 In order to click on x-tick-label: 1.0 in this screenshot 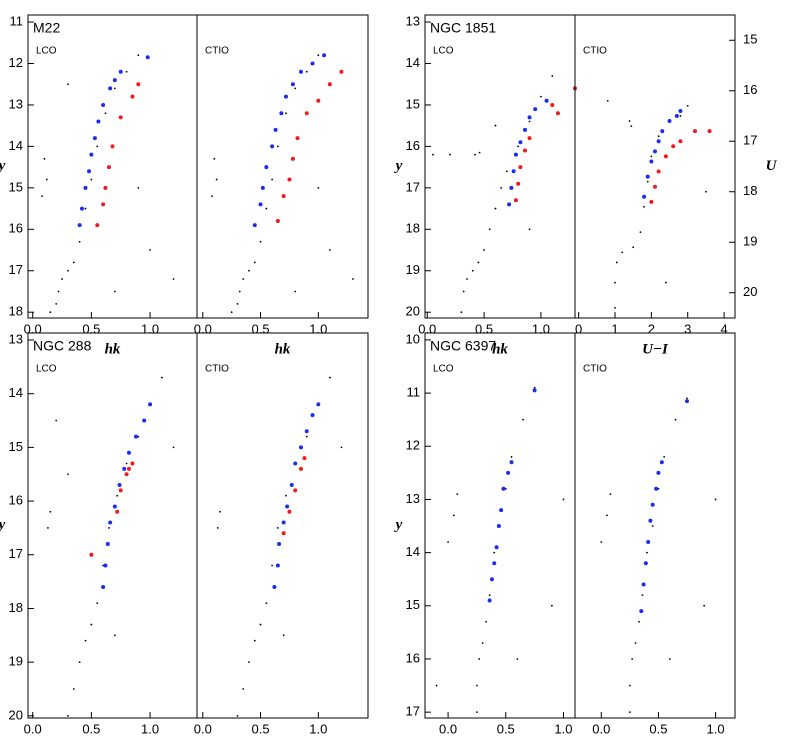, I will do `click(563, 728)`.